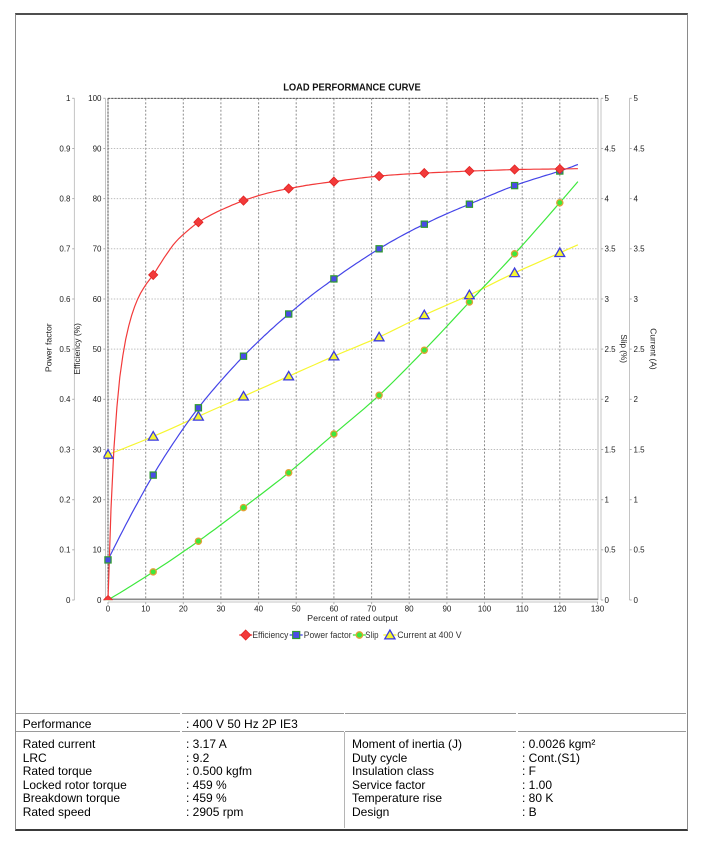 The height and width of the screenshot is (846, 707). I want to click on svg-text: 0.2, so click(65, 500).